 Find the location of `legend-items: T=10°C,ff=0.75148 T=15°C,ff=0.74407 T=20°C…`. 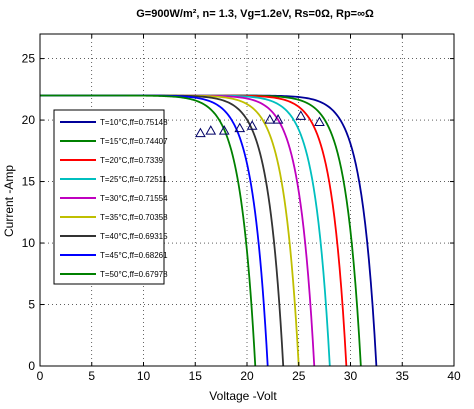

legend-items: T=10°C,ff=0.75148 T=15°C,ff=0.74407 T=20°C… is located at coordinates (114, 198).